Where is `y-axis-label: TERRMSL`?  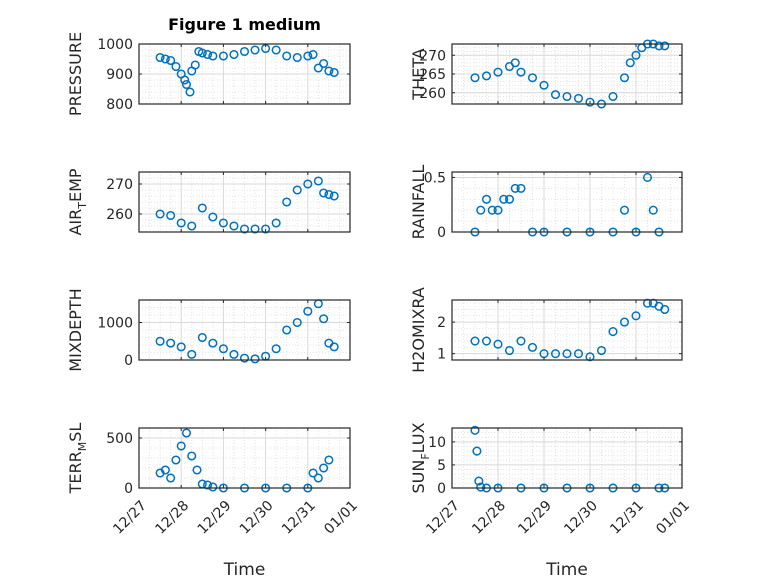
y-axis-label: TERRMSL is located at coordinates (77, 459).